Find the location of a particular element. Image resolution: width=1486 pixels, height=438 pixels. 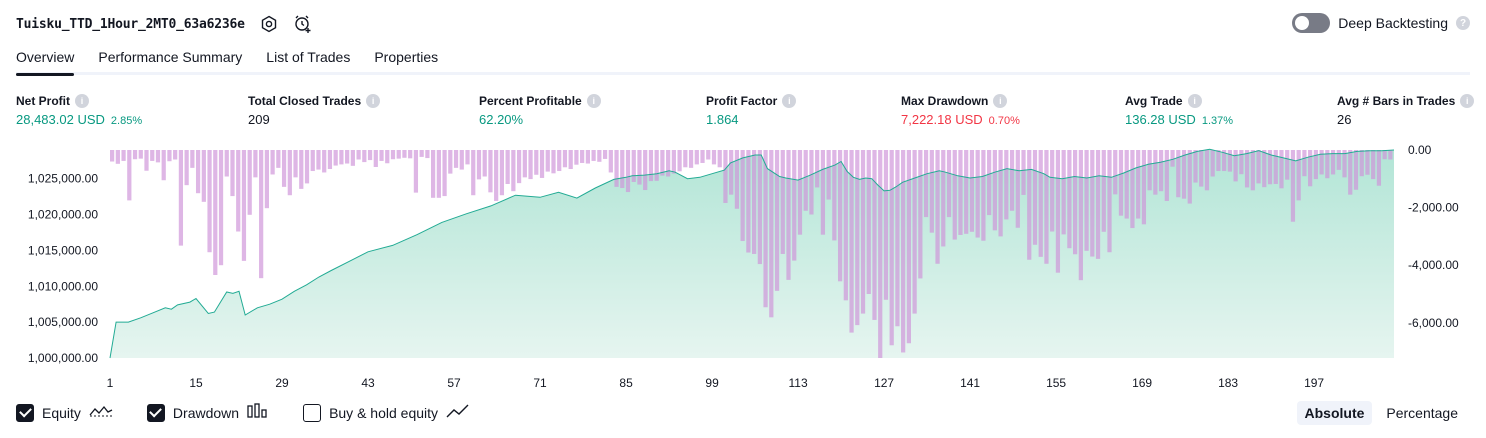

tab-list-of-trades: List of Trades is located at coordinates (308, 57).